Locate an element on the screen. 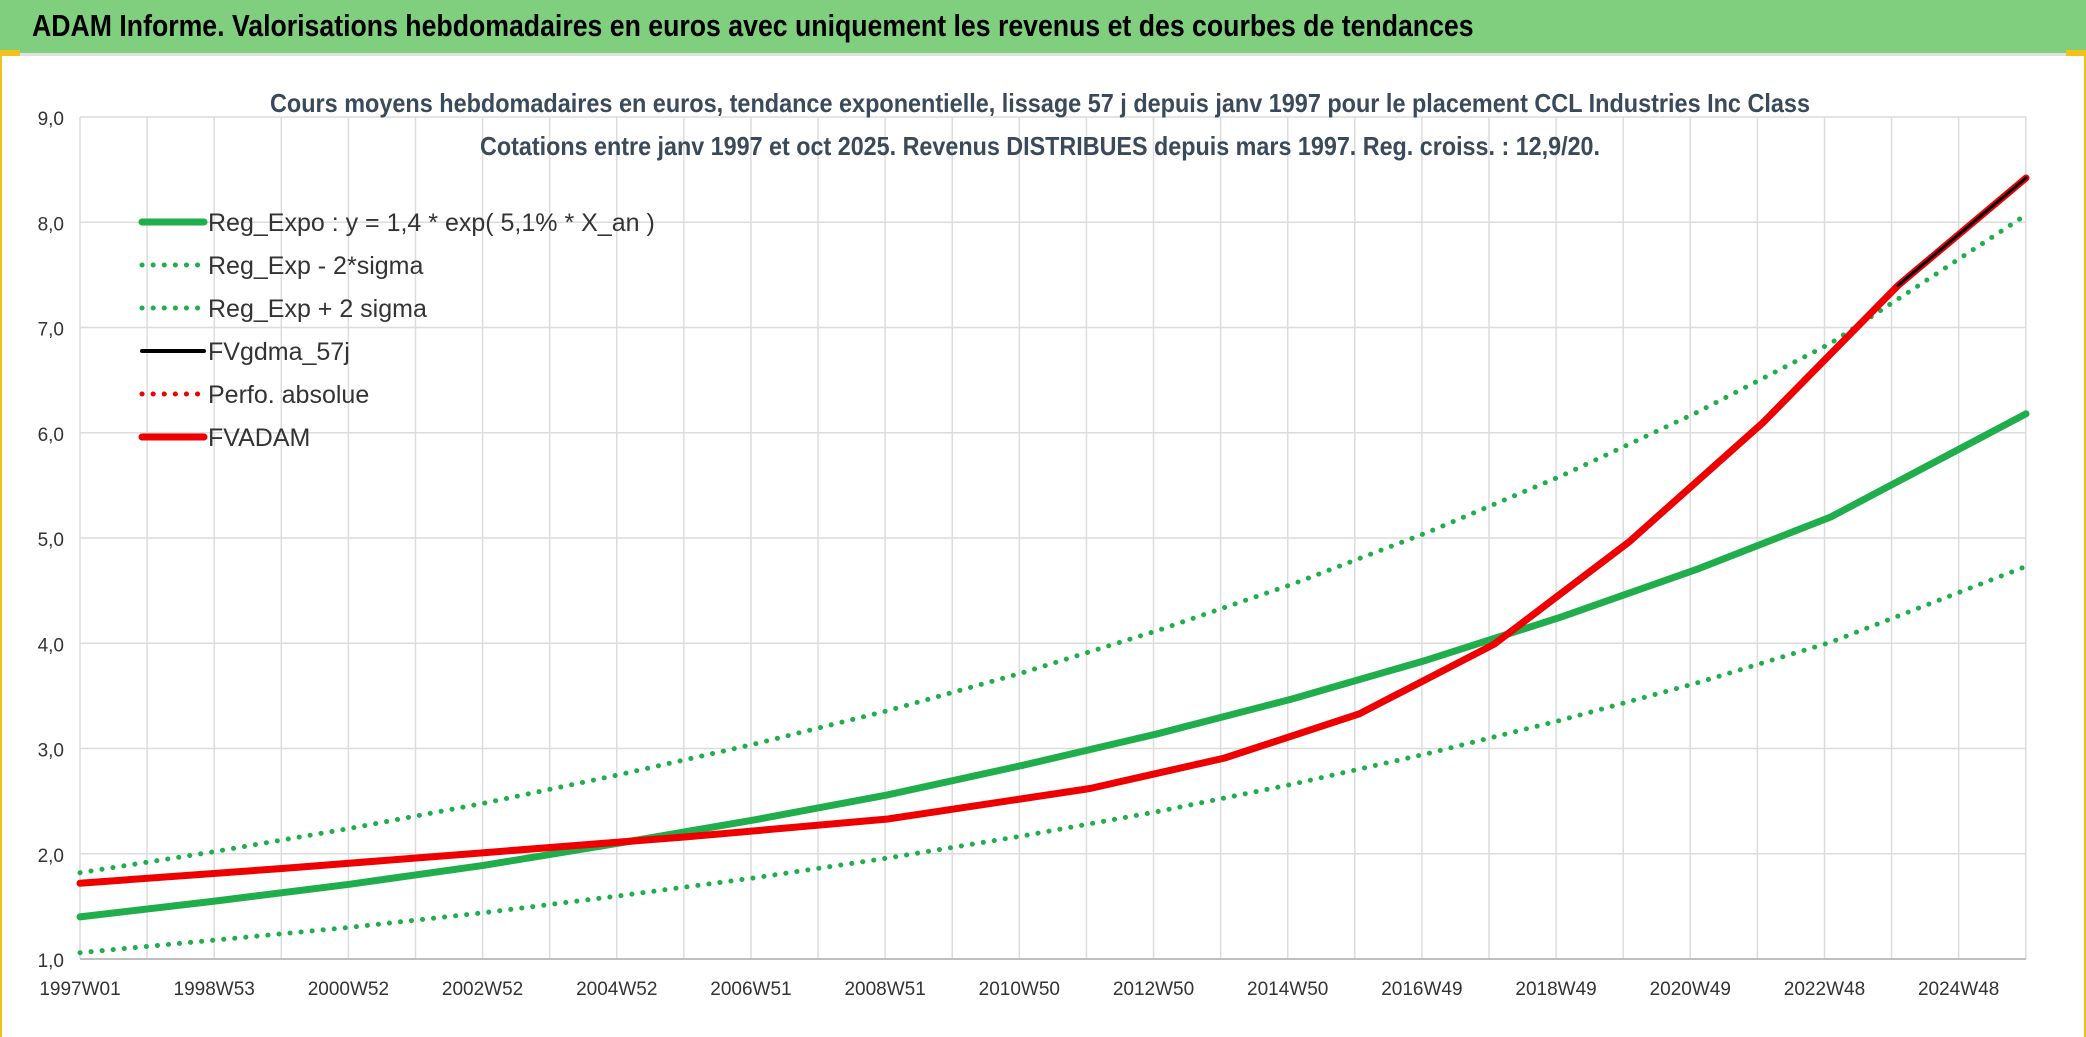 This screenshot has height=1037, width=2086. x-tick-label: 2010W50 is located at coordinates (1019, 989).